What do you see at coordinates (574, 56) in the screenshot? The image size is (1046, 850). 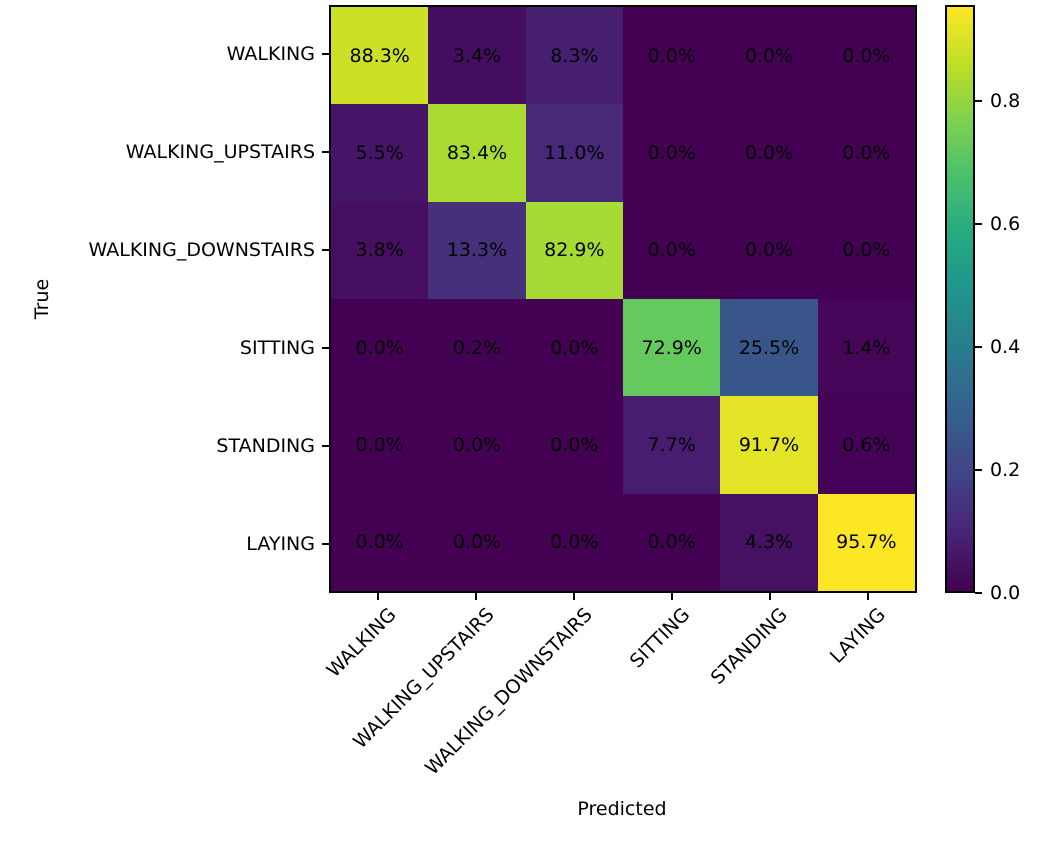 I see `heatmap-cell: 8.3%` at bounding box center [574, 56].